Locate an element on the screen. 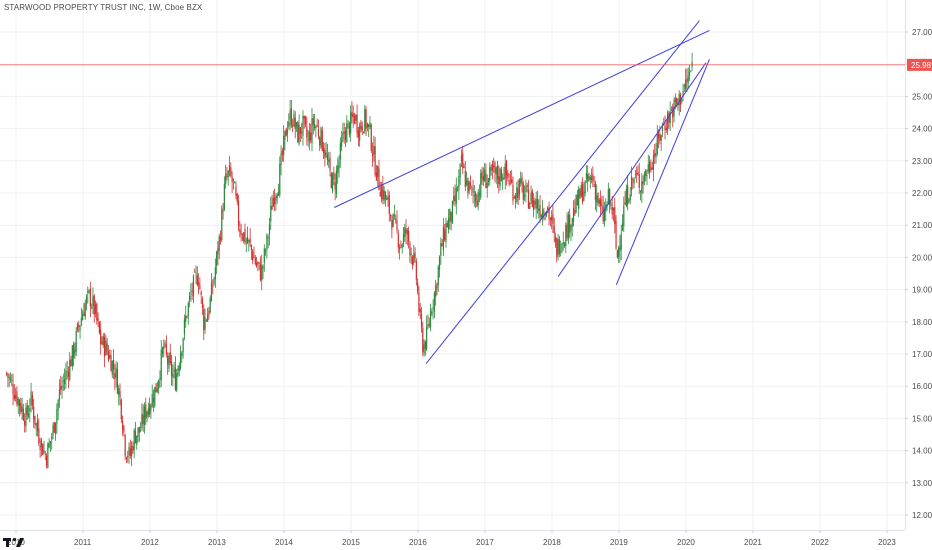 This screenshot has width=932, height=550. x-tick-label: 2011 is located at coordinates (83, 542).